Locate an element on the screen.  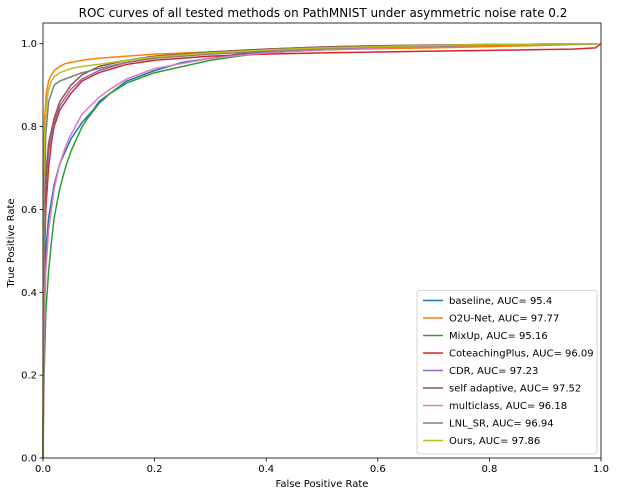
y-tick-label: 1.0 is located at coordinates (29, 44).